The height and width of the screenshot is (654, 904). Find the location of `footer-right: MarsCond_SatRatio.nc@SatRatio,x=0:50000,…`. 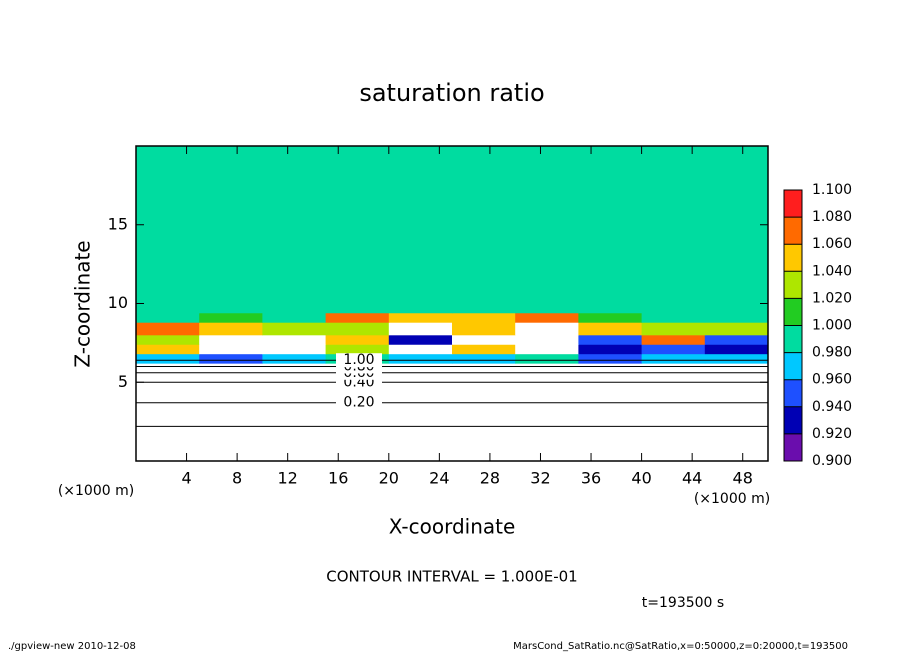

footer-right: MarsCond_SatRatio.nc@SatRatio,x=0:50000,… is located at coordinates (680, 646).